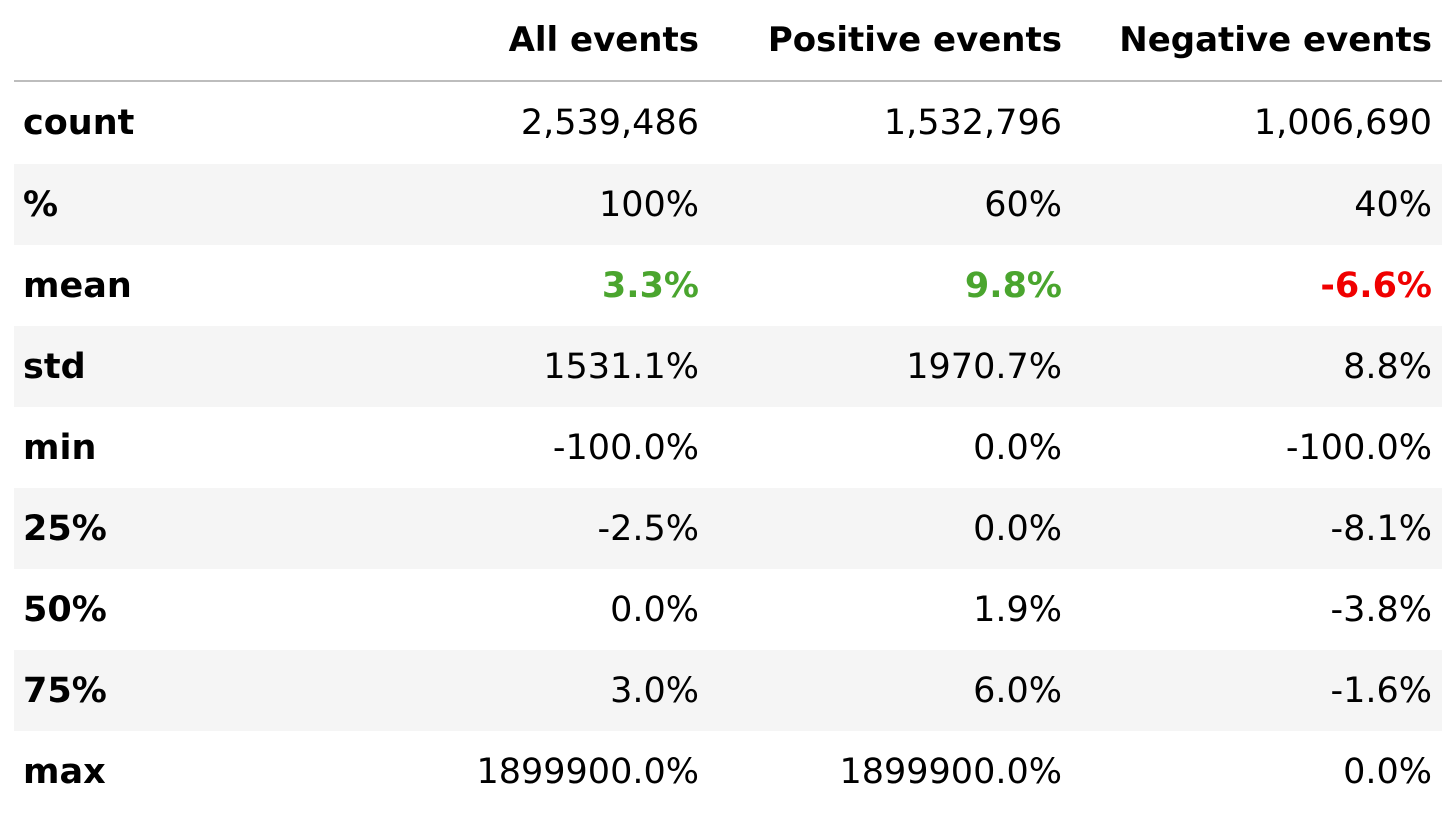  I want to click on table-row-max: max 1899900.0% 1899900.0% 0.0%, so click(728, 771).